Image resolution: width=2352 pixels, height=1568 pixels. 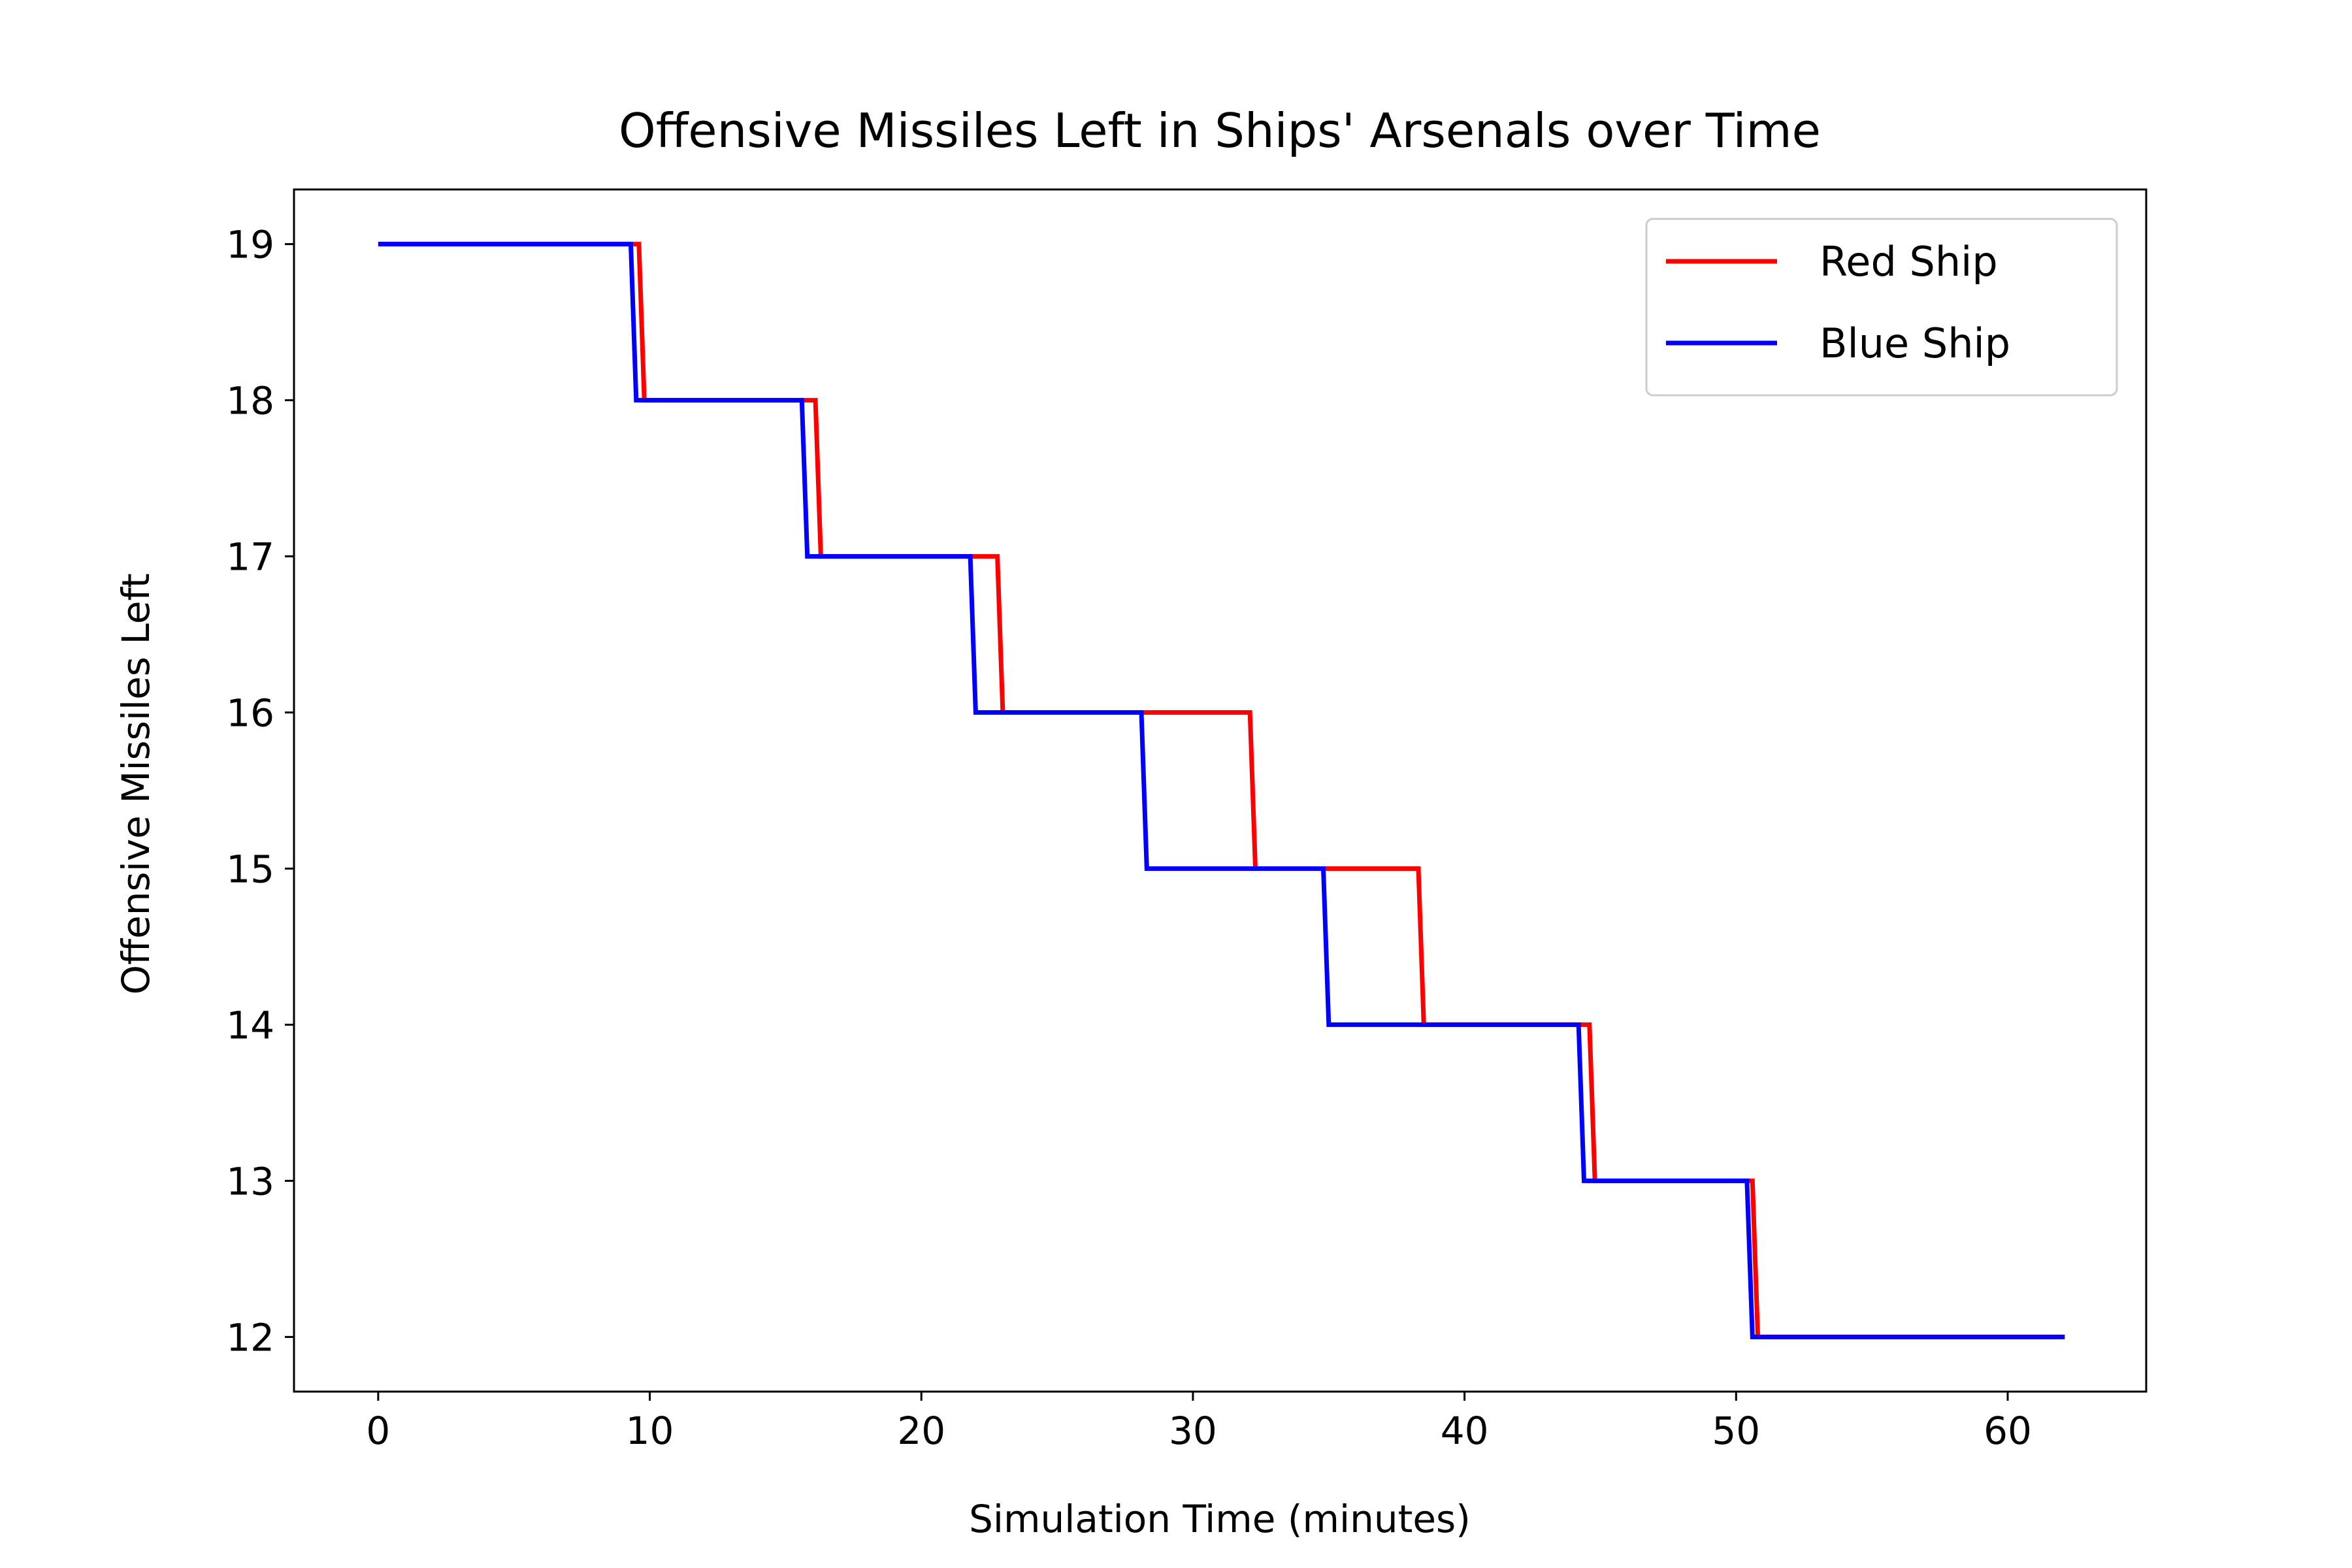 I want to click on x-tick-label: 20, so click(x=921, y=1431).